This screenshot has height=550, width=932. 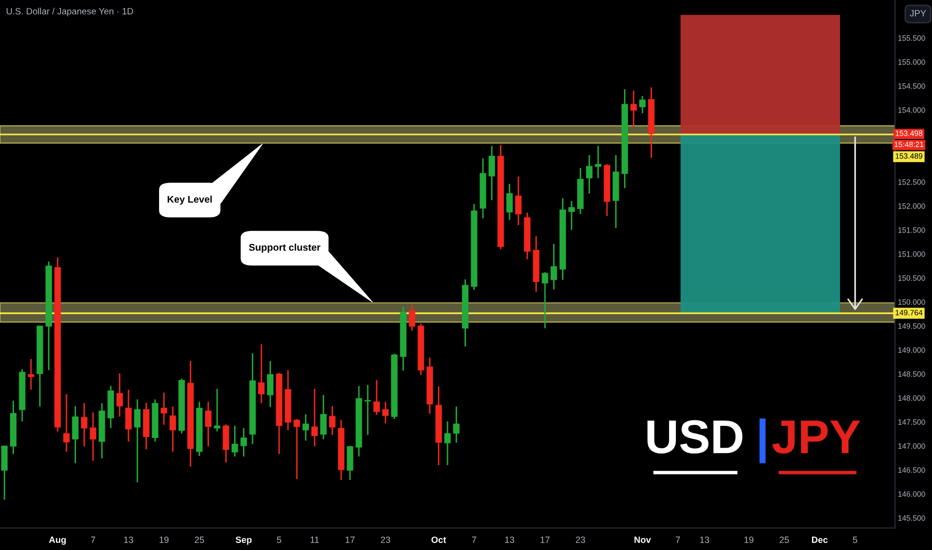 I want to click on x-tick-label: Aug, so click(x=57, y=540).